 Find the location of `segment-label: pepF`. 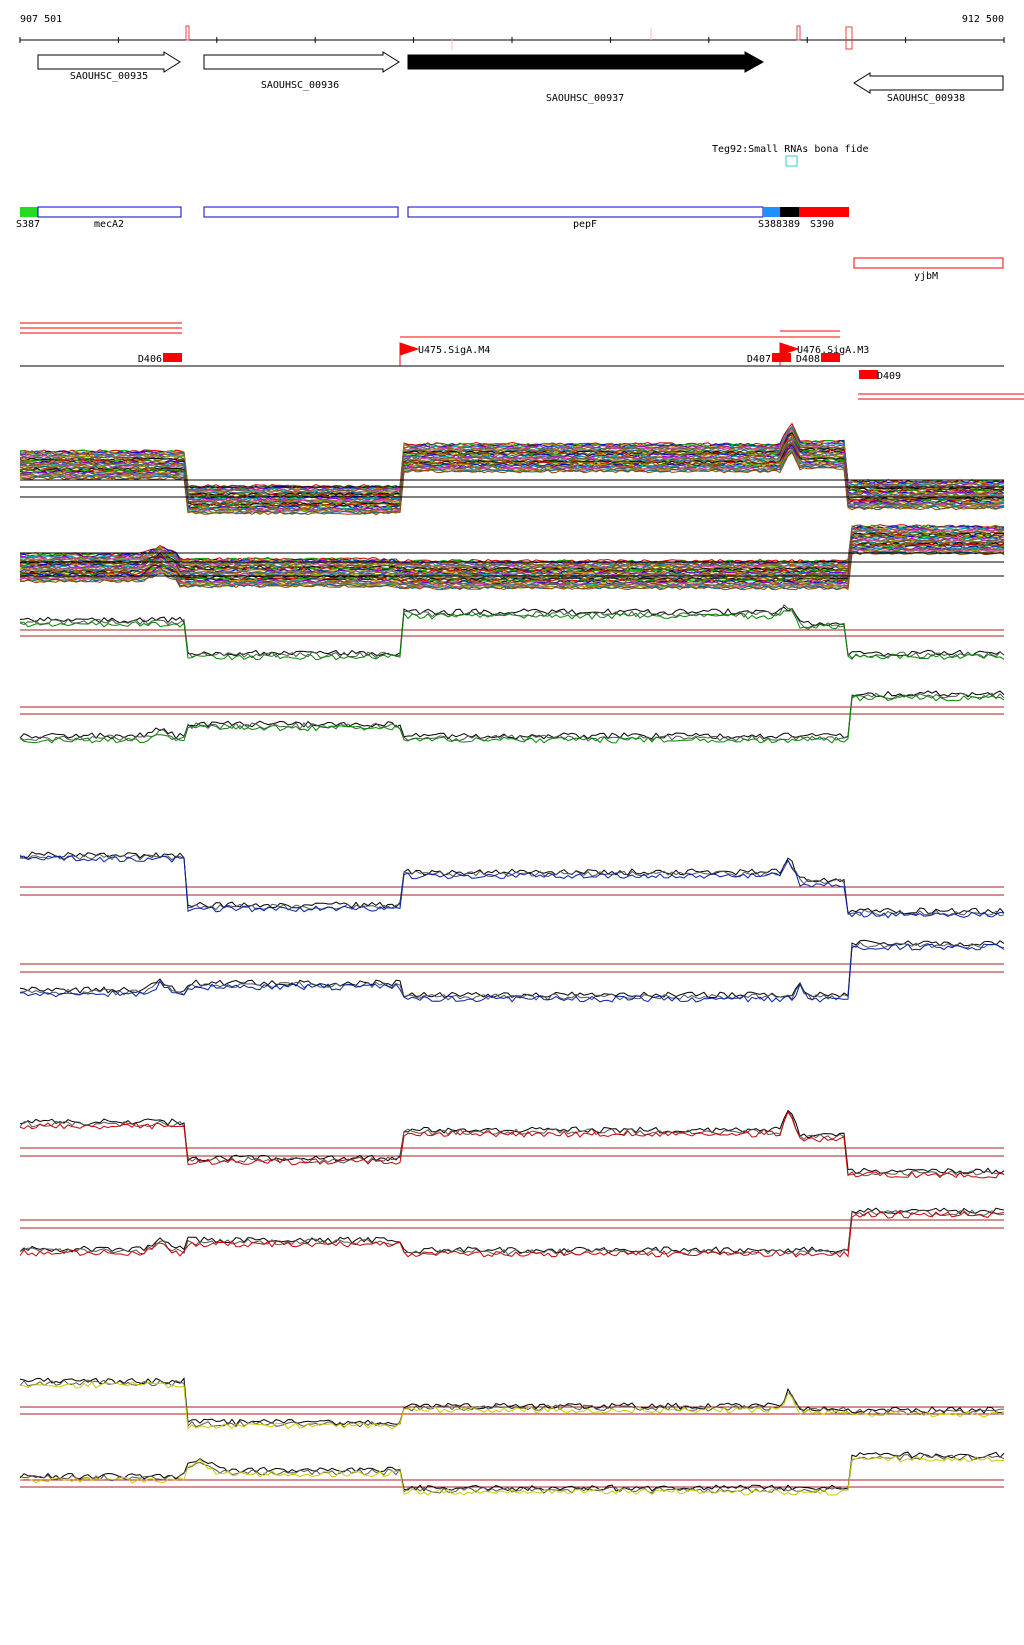

segment-label: pepF is located at coordinates (585, 224).